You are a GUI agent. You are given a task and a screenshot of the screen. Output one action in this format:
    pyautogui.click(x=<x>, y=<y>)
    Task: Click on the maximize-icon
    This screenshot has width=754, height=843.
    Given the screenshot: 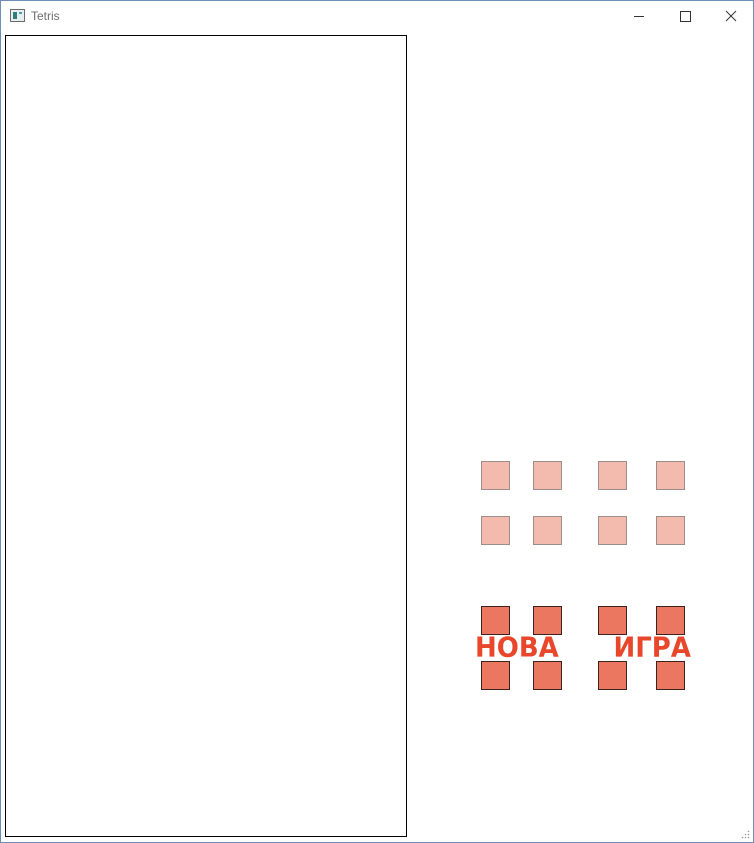 What is the action you would take?
    pyautogui.click(x=685, y=16)
    